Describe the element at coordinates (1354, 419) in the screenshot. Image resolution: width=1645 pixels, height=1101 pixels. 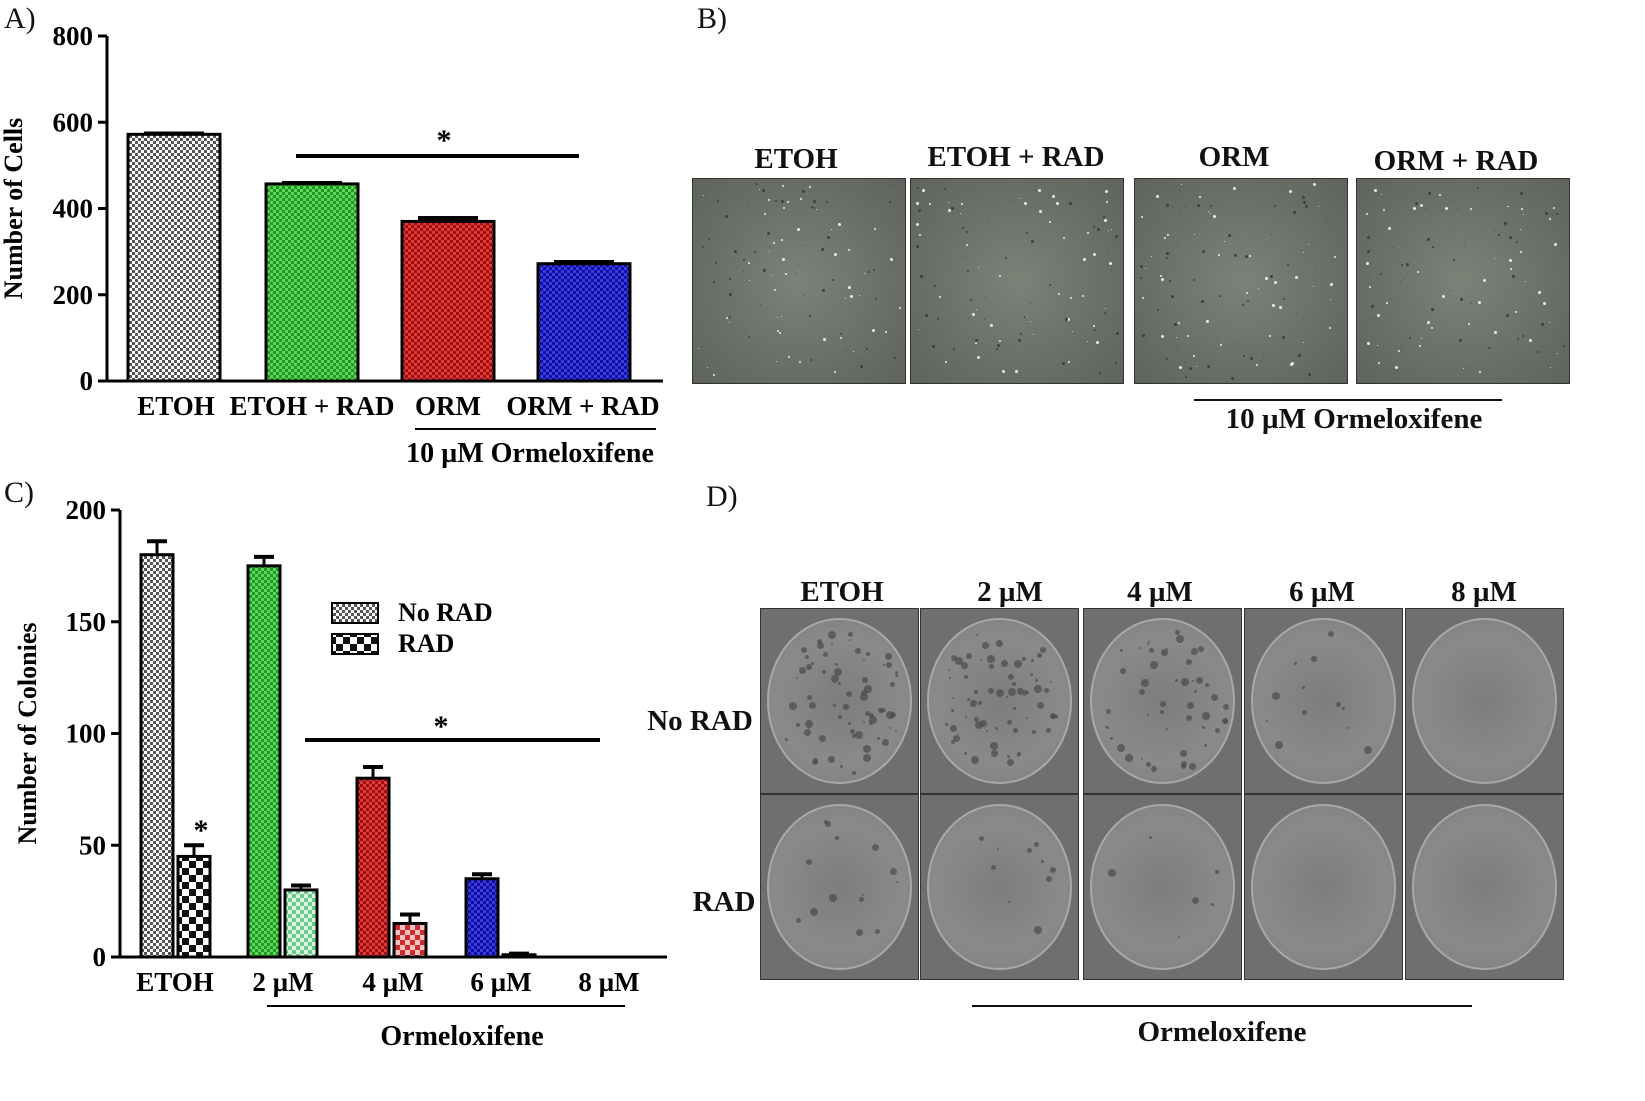
I see `micrograph-group-label: 10 µM Ormeloxifene` at that location.